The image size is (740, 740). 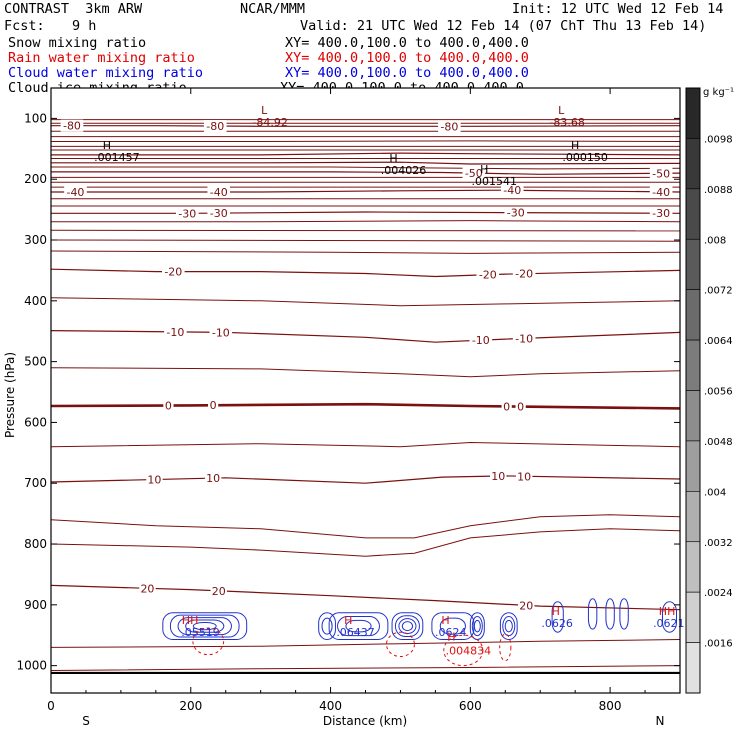 I want to click on field-name-cloud-water: Cloud water mixing ratio, so click(x=106, y=73).